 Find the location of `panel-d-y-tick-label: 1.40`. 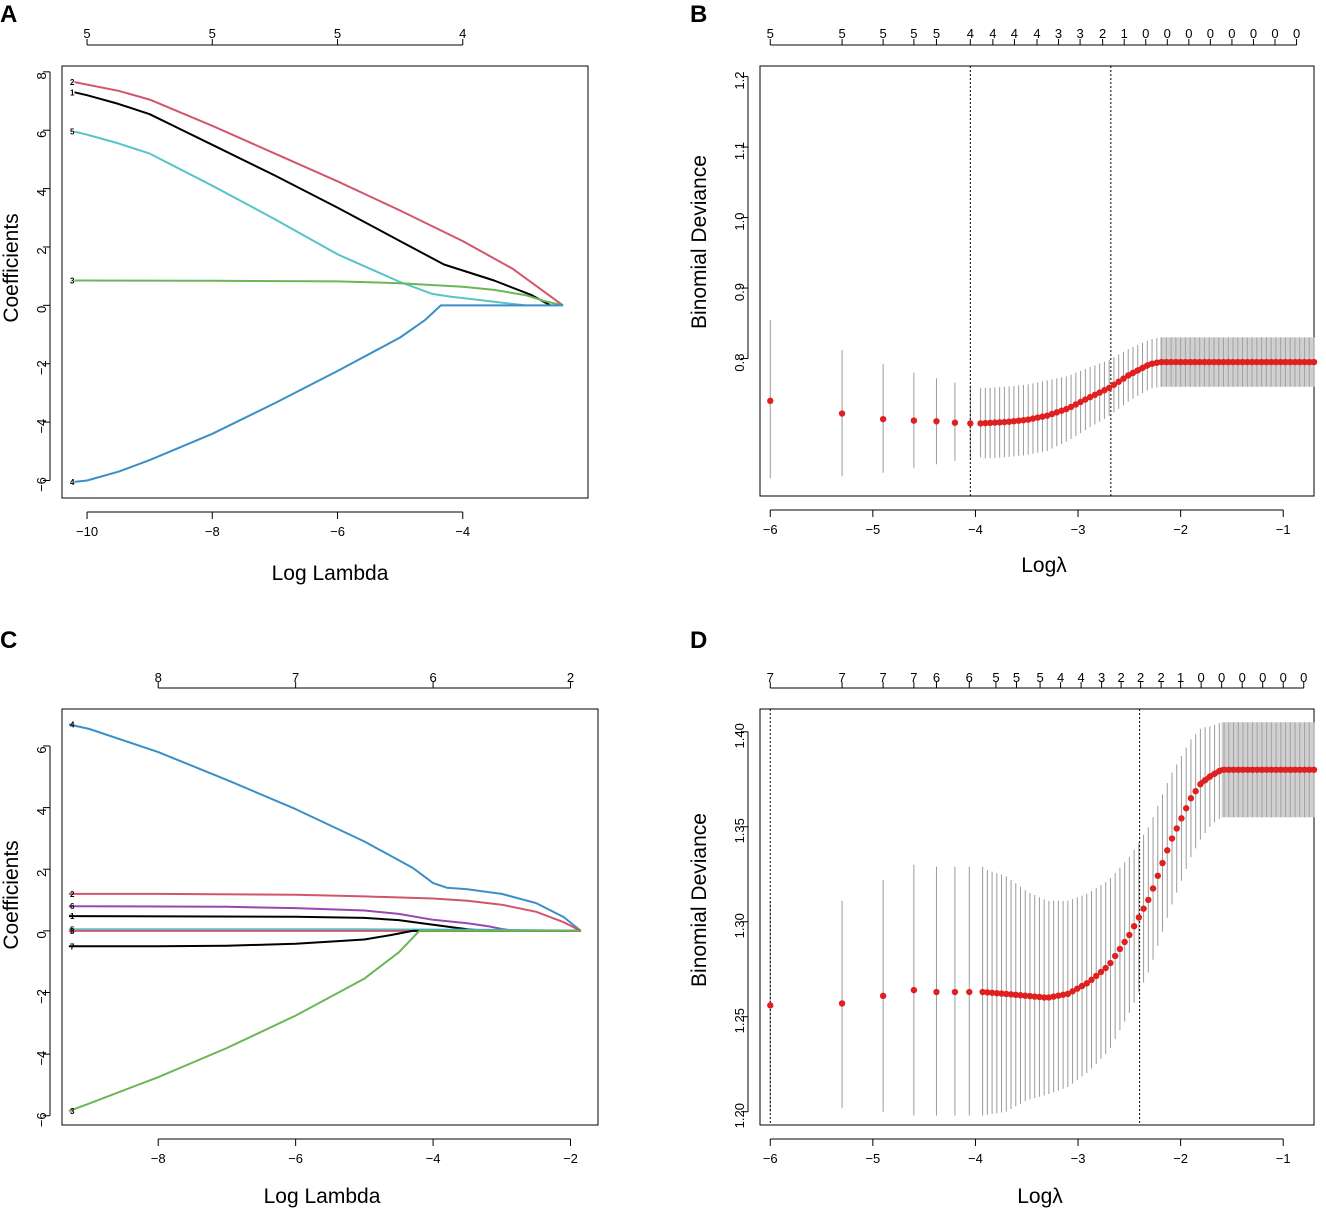

panel-d-y-tick-label: 1.40 is located at coordinates (739, 735).